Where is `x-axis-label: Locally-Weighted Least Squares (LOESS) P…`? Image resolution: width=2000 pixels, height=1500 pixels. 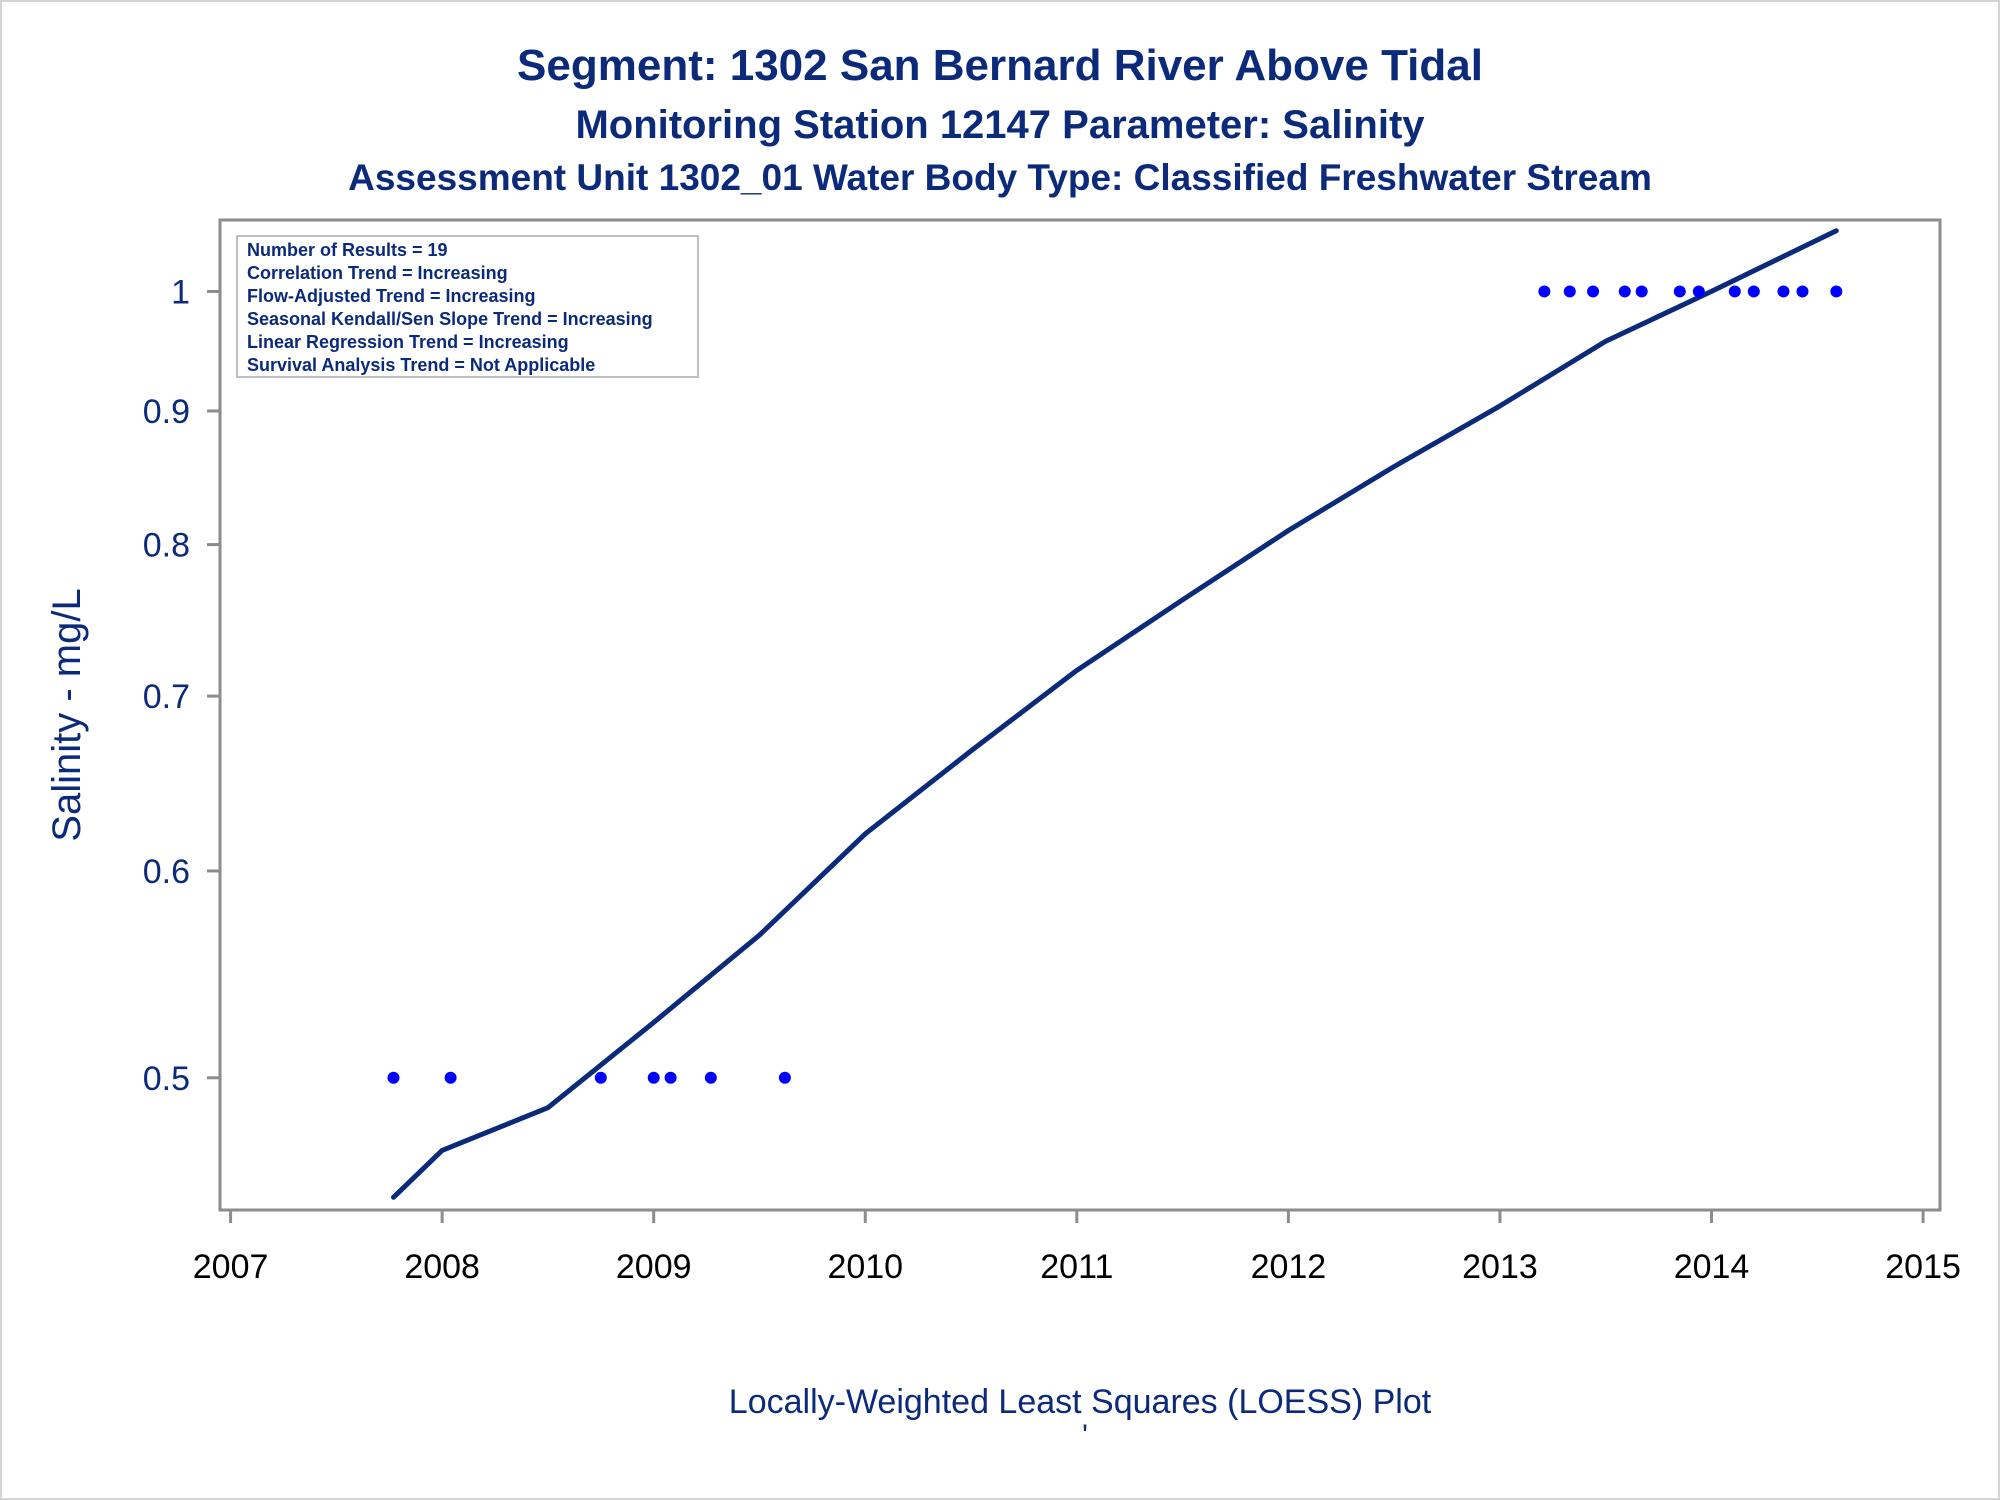 x-axis-label: Locally-Weighted Least Squares (LOESS) P… is located at coordinates (1080, 1402).